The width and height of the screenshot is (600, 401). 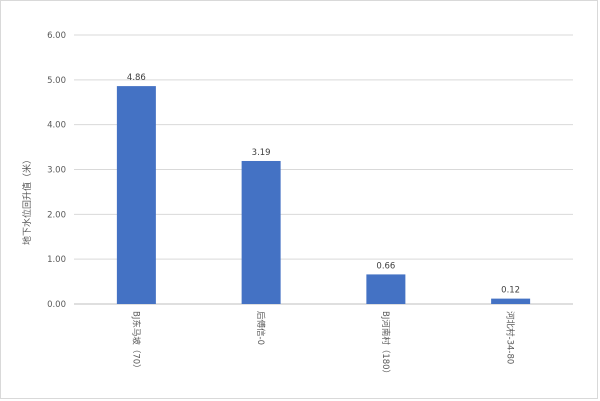 What do you see at coordinates (261, 153) in the screenshot?
I see `data-label: 3.19` at bounding box center [261, 153].